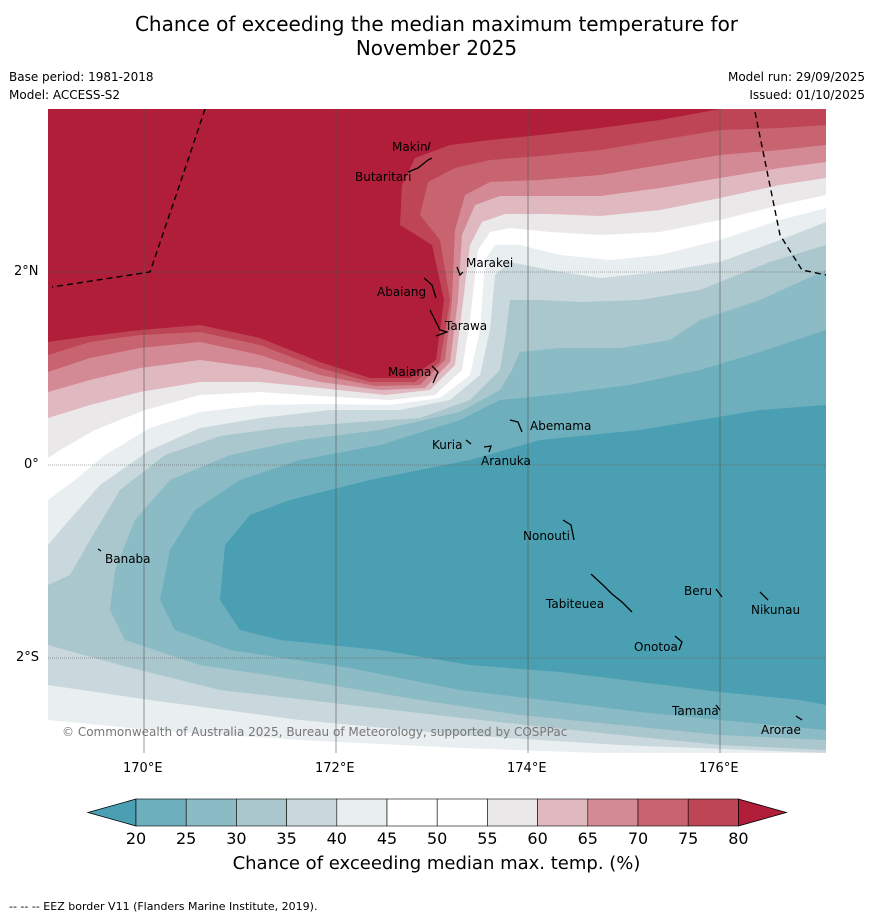 Image resolution: width=873 pixels, height=919 pixels. Describe the element at coordinates (487, 838) in the screenshot. I see `colorbar-tick-label: 55` at that location.